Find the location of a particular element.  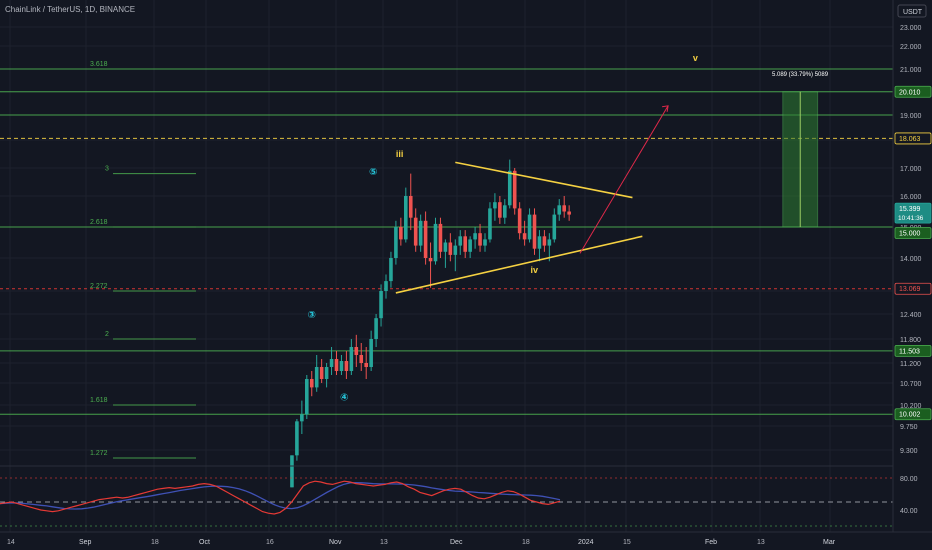

price-tick-label: 17.000 is located at coordinates (911, 169).